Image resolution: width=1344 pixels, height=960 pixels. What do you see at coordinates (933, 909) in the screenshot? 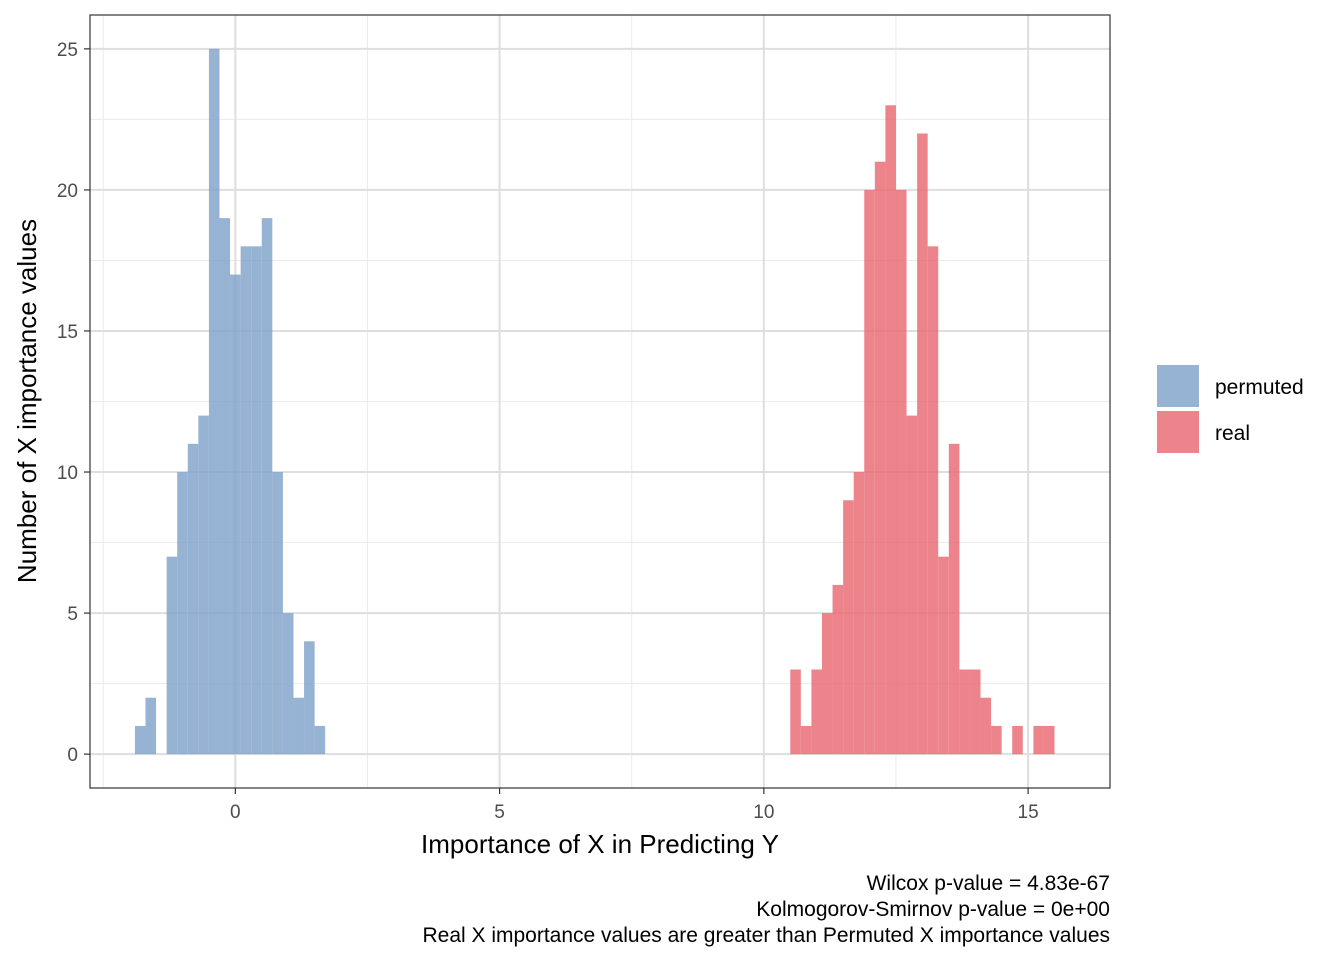
I see `caption-line-2: Kolmogorov-Smirnov p-value = 0e+00` at bounding box center [933, 909].